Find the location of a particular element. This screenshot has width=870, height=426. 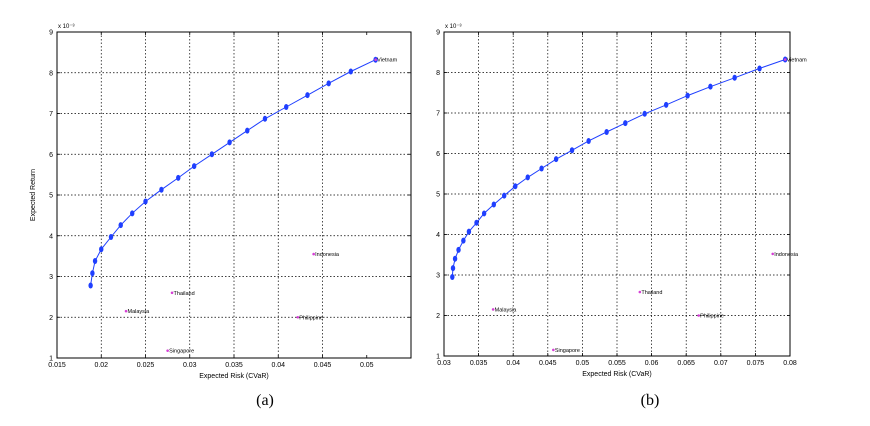

x-tick-label: 0.055 is located at coordinates (617, 363).